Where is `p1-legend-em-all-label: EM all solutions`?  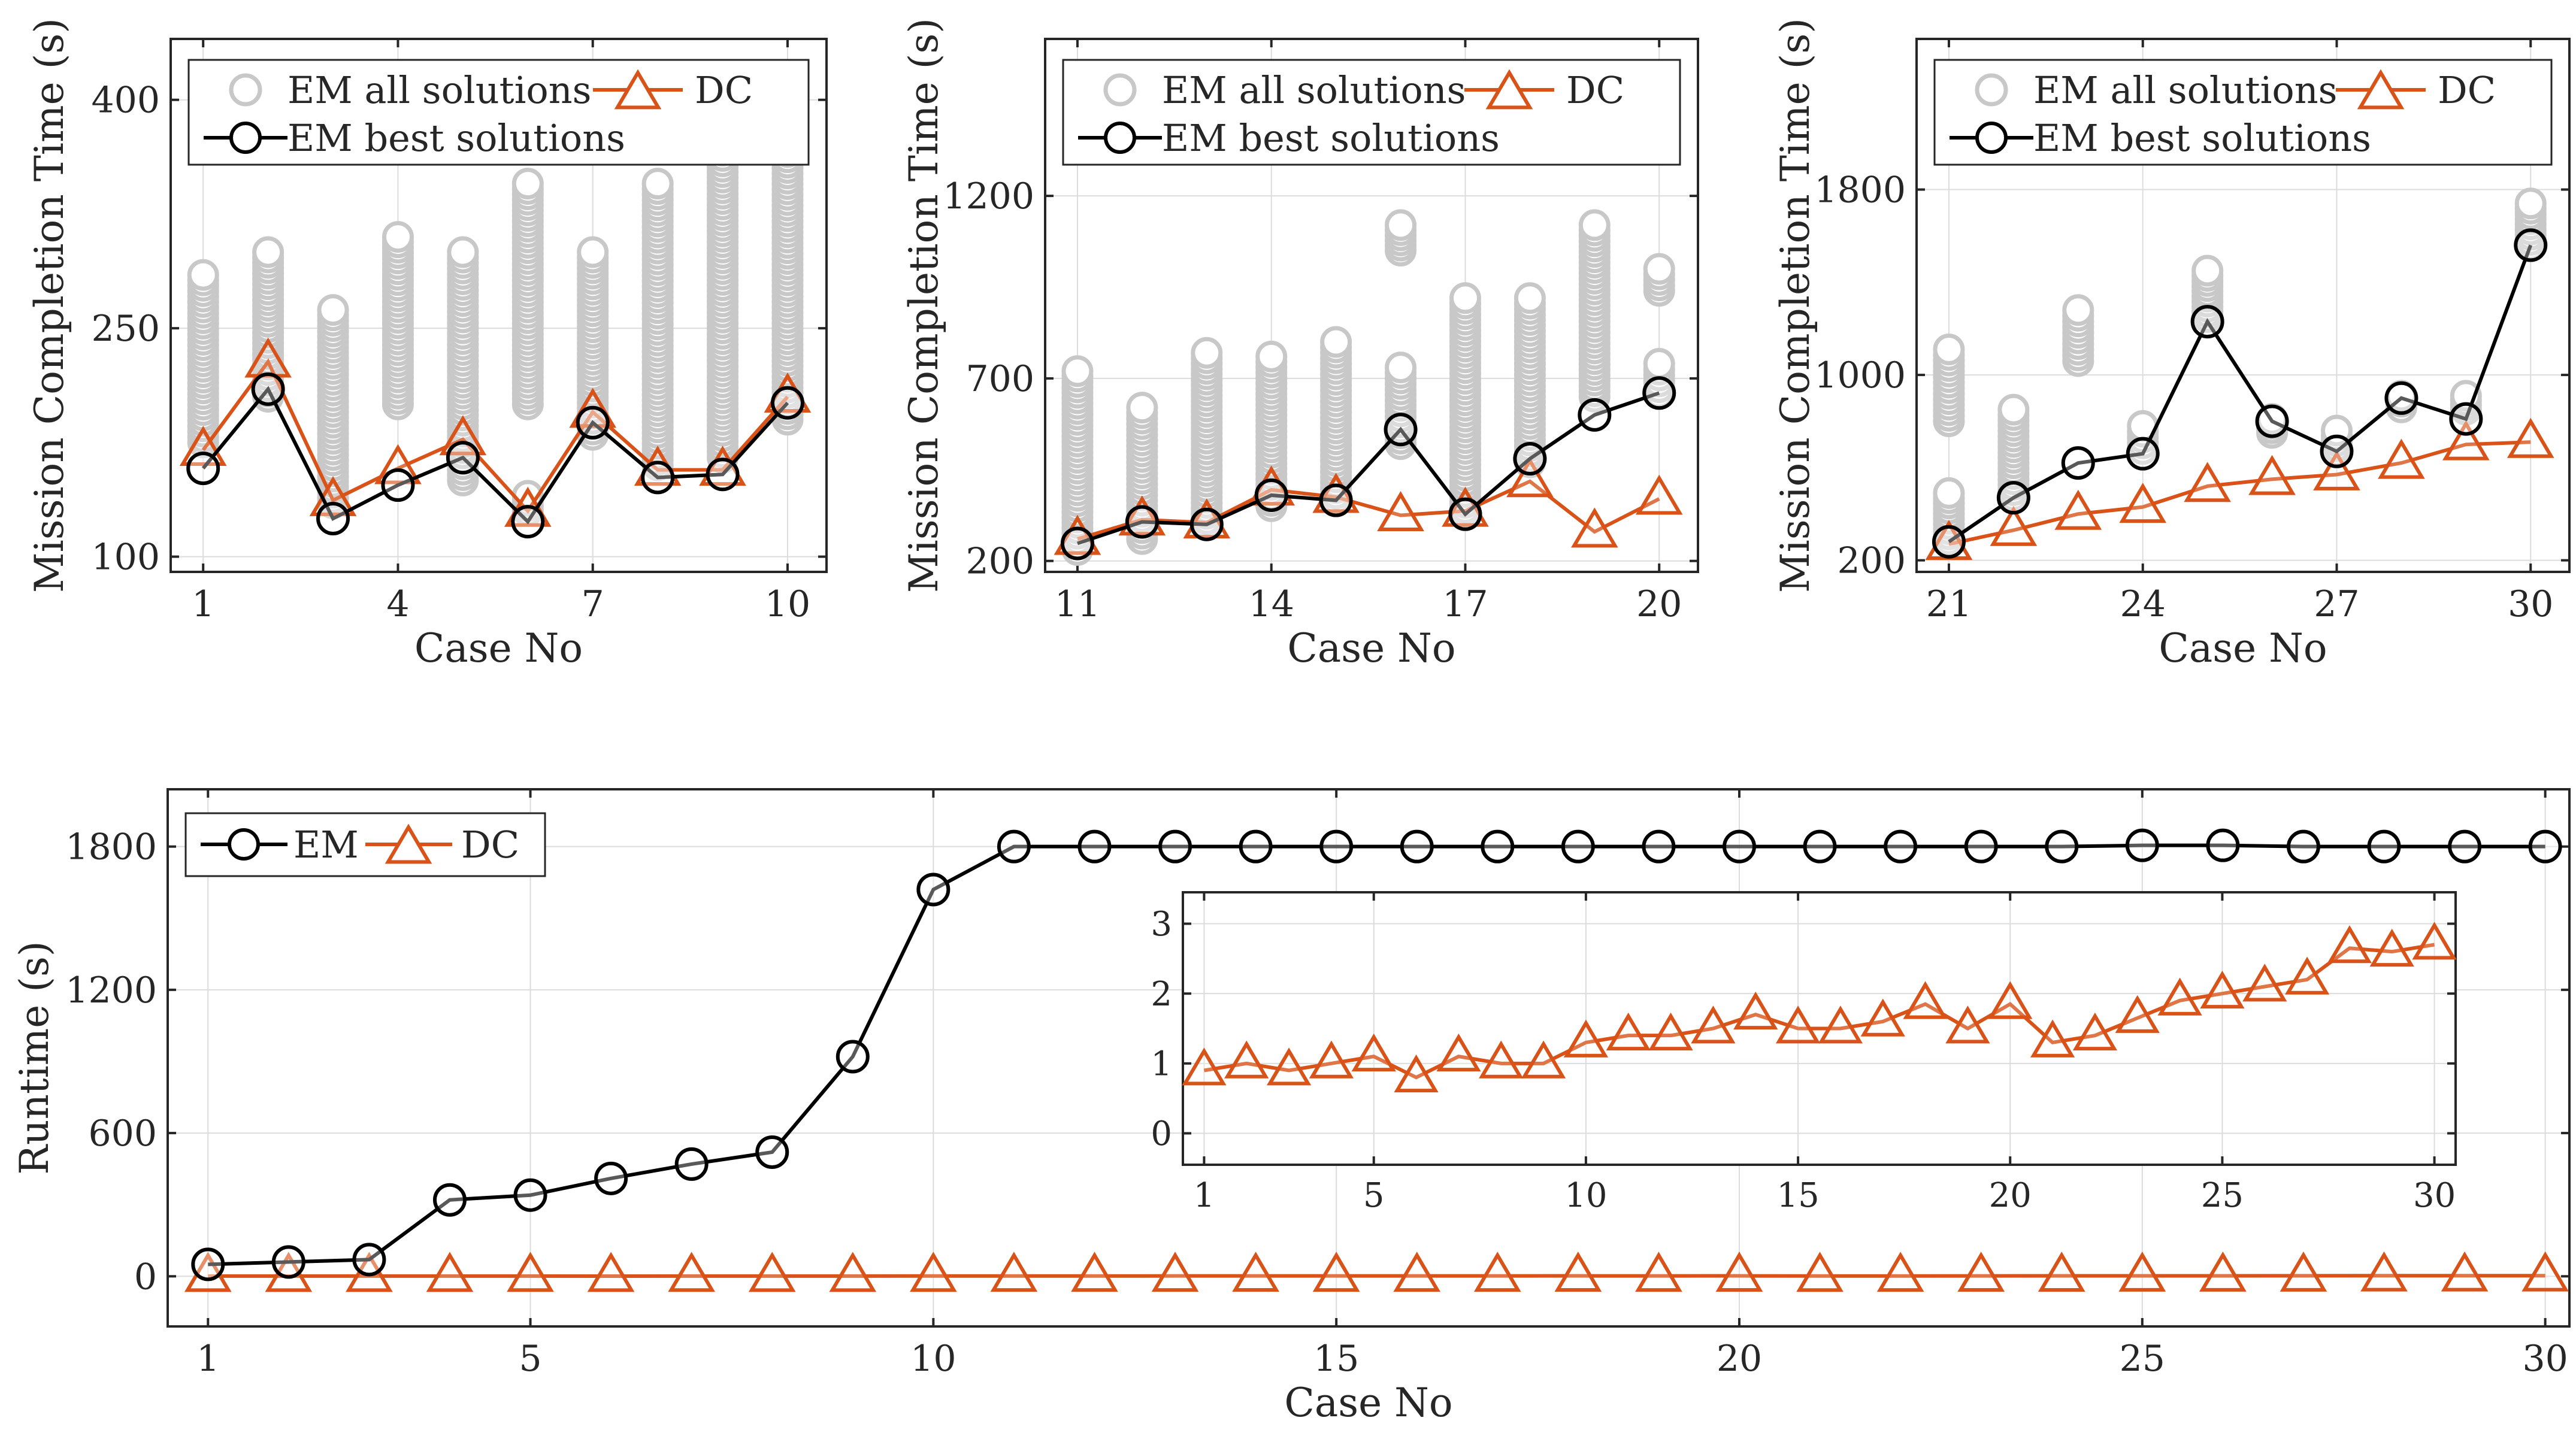 p1-legend-em-all-label: EM all solutions is located at coordinates (439, 90).